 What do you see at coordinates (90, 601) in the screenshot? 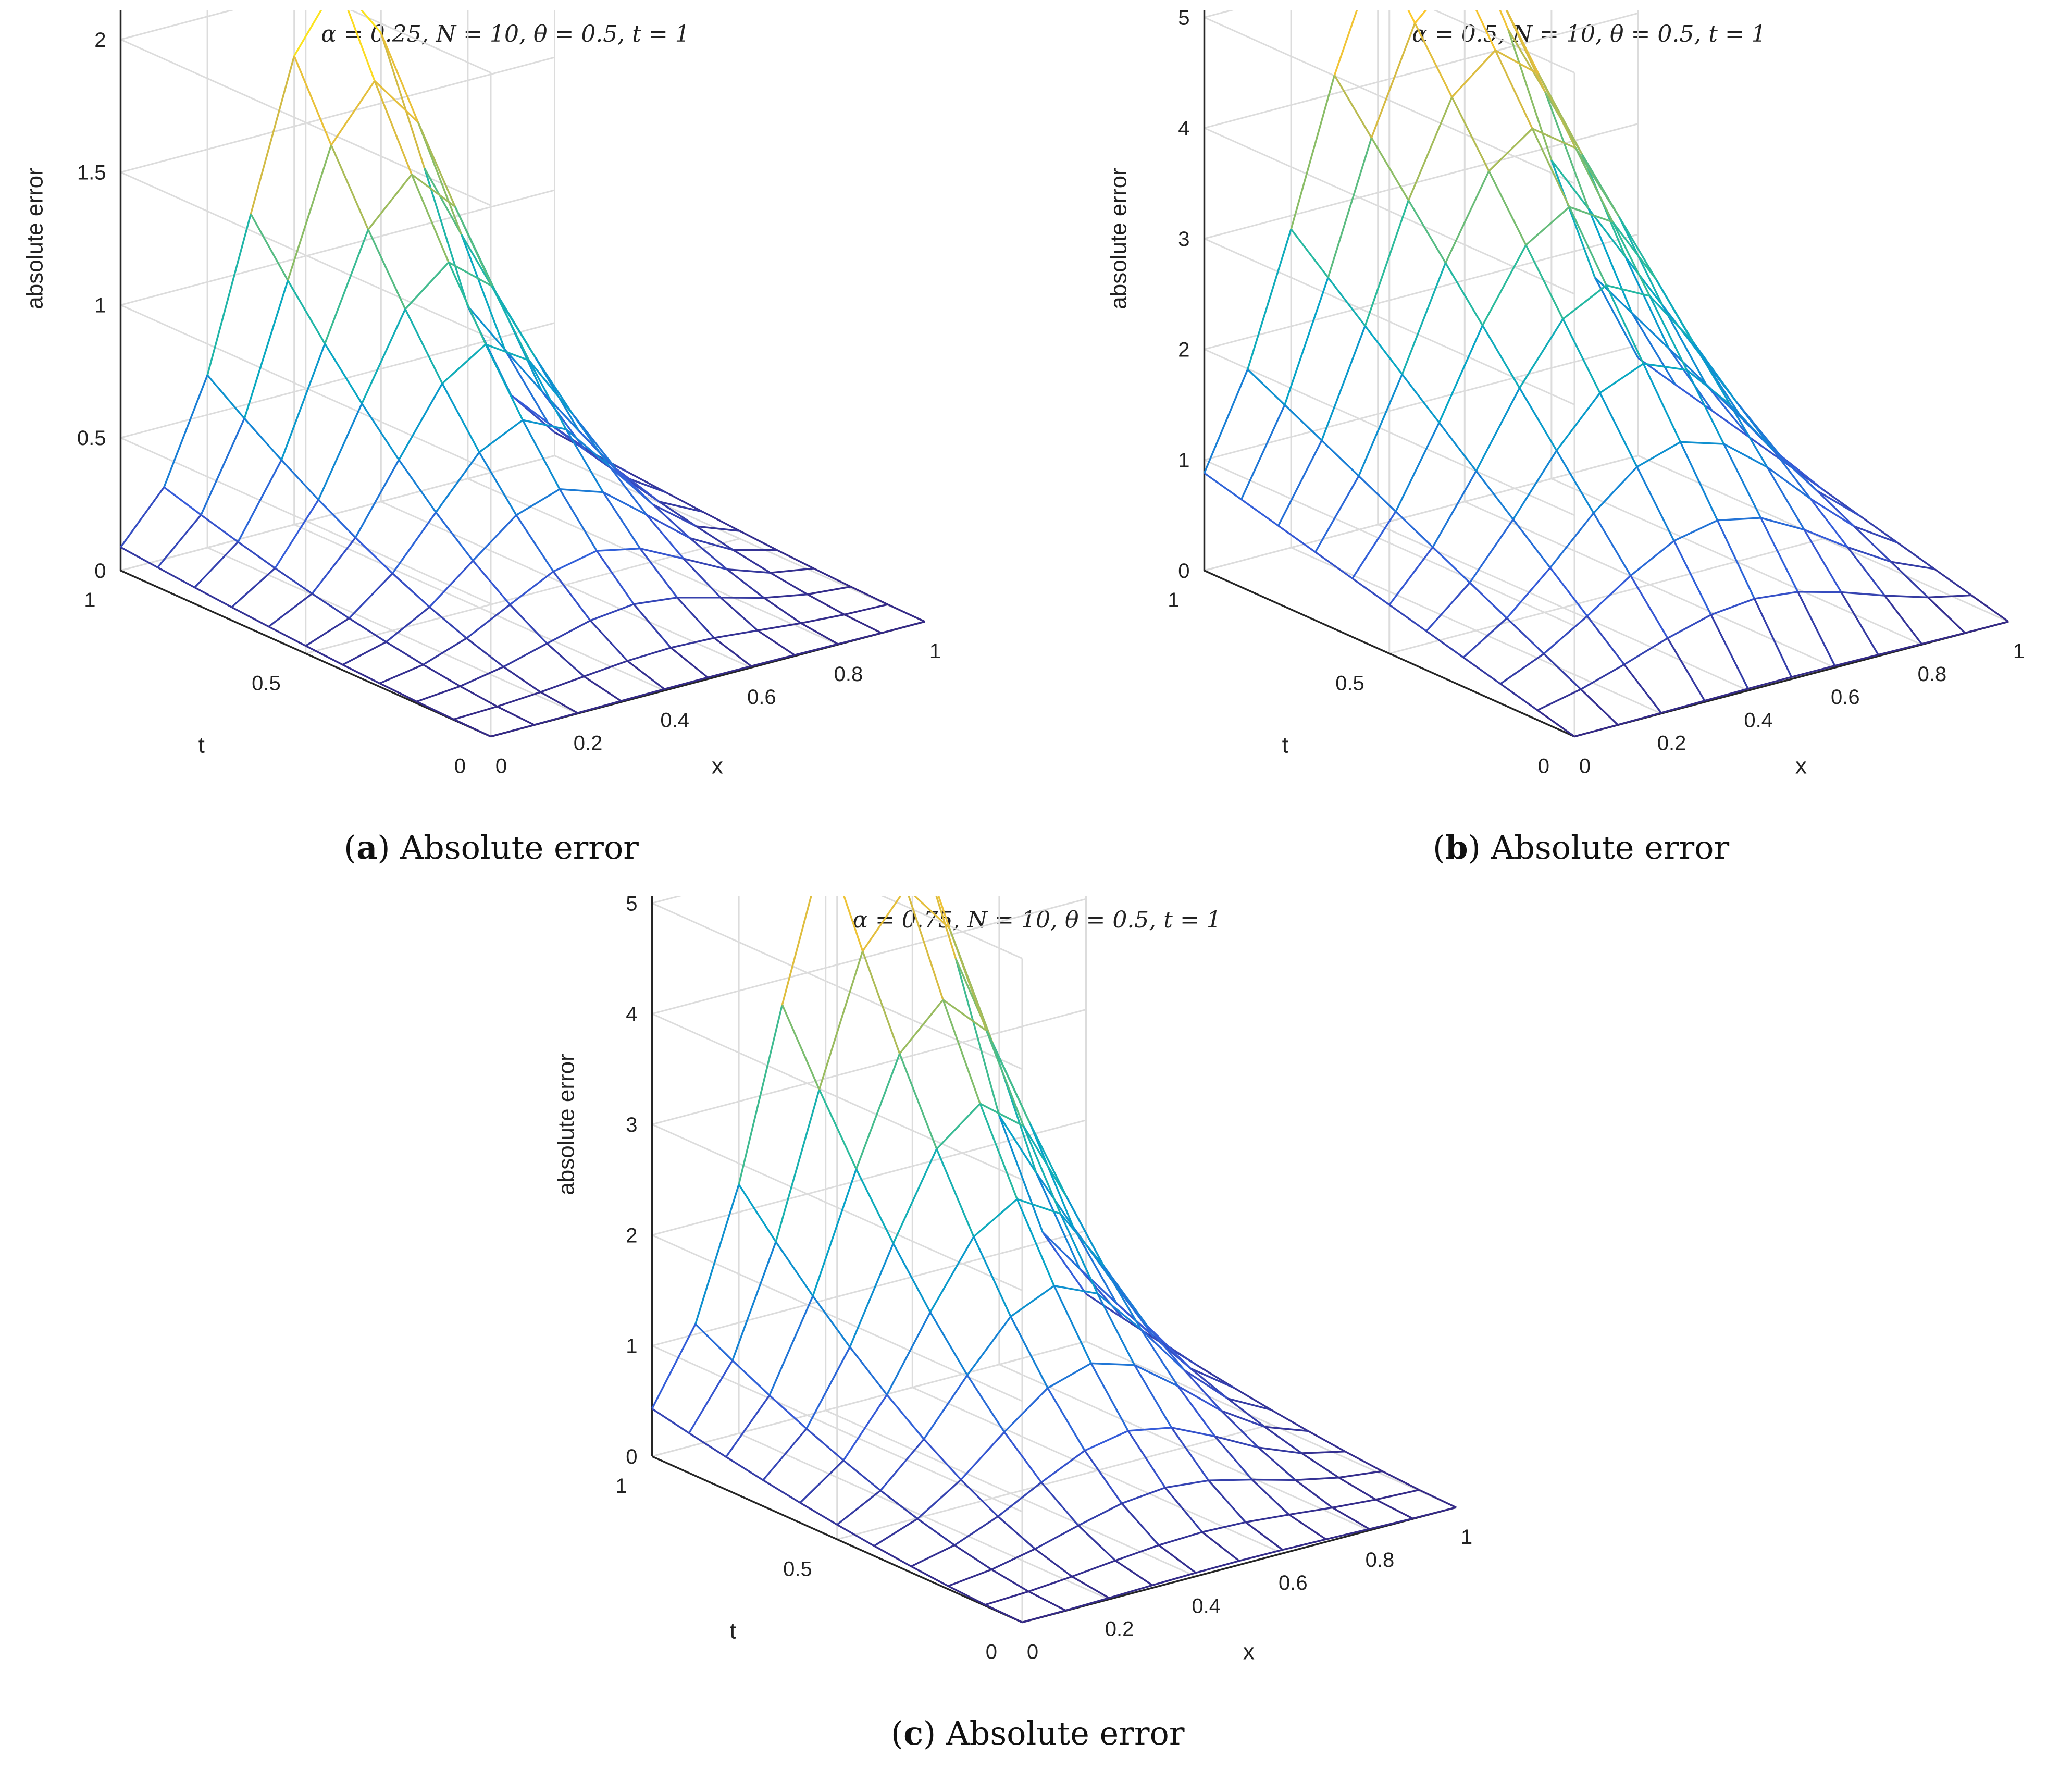
I see `t-tick-label: 1` at bounding box center [90, 601].